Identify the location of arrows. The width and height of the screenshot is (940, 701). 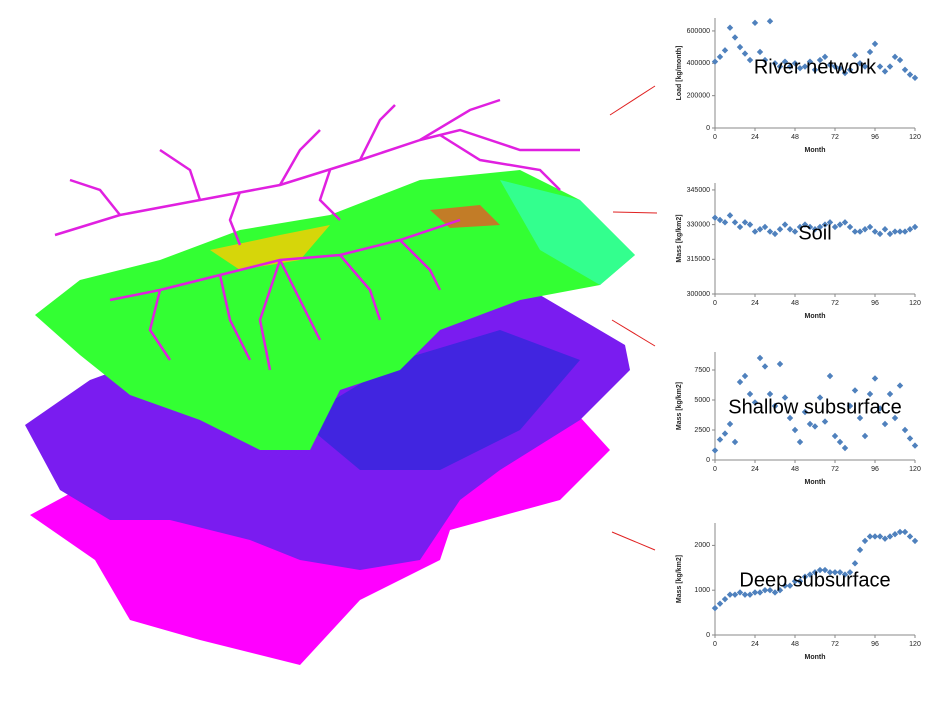
(633, 318).